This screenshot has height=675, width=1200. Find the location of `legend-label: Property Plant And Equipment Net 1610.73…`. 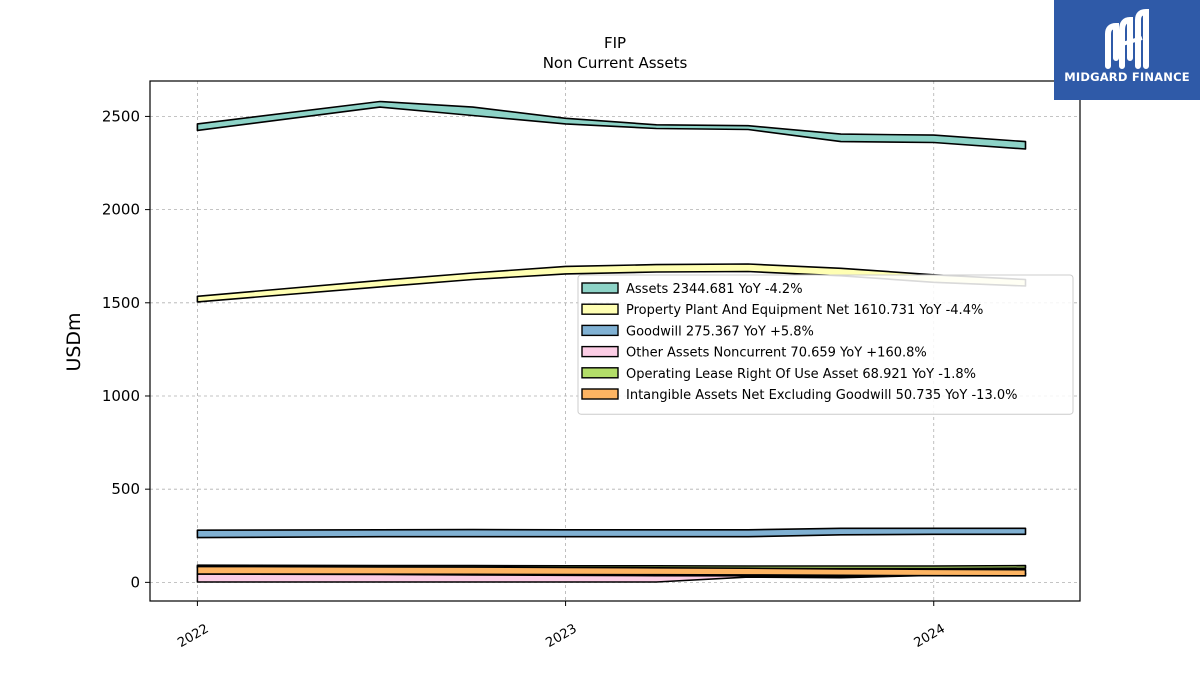

legend-label: Property Plant And Equipment Net 1610.73… is located at coordinates (804, 310).